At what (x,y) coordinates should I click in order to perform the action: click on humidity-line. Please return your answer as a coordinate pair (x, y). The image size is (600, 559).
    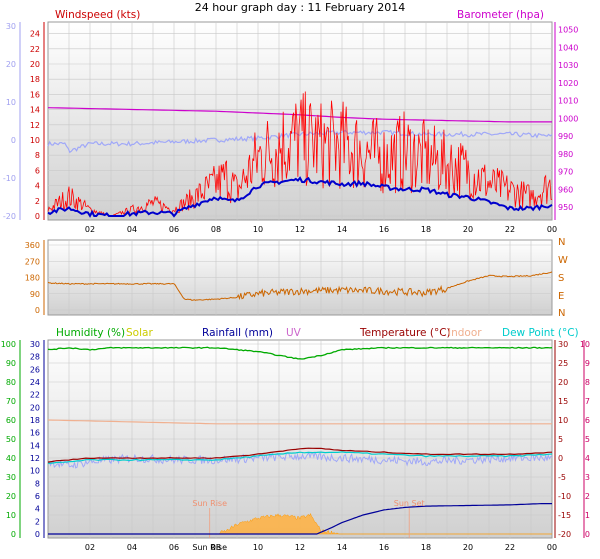
    Looking at the image, I should click on (300, 353).